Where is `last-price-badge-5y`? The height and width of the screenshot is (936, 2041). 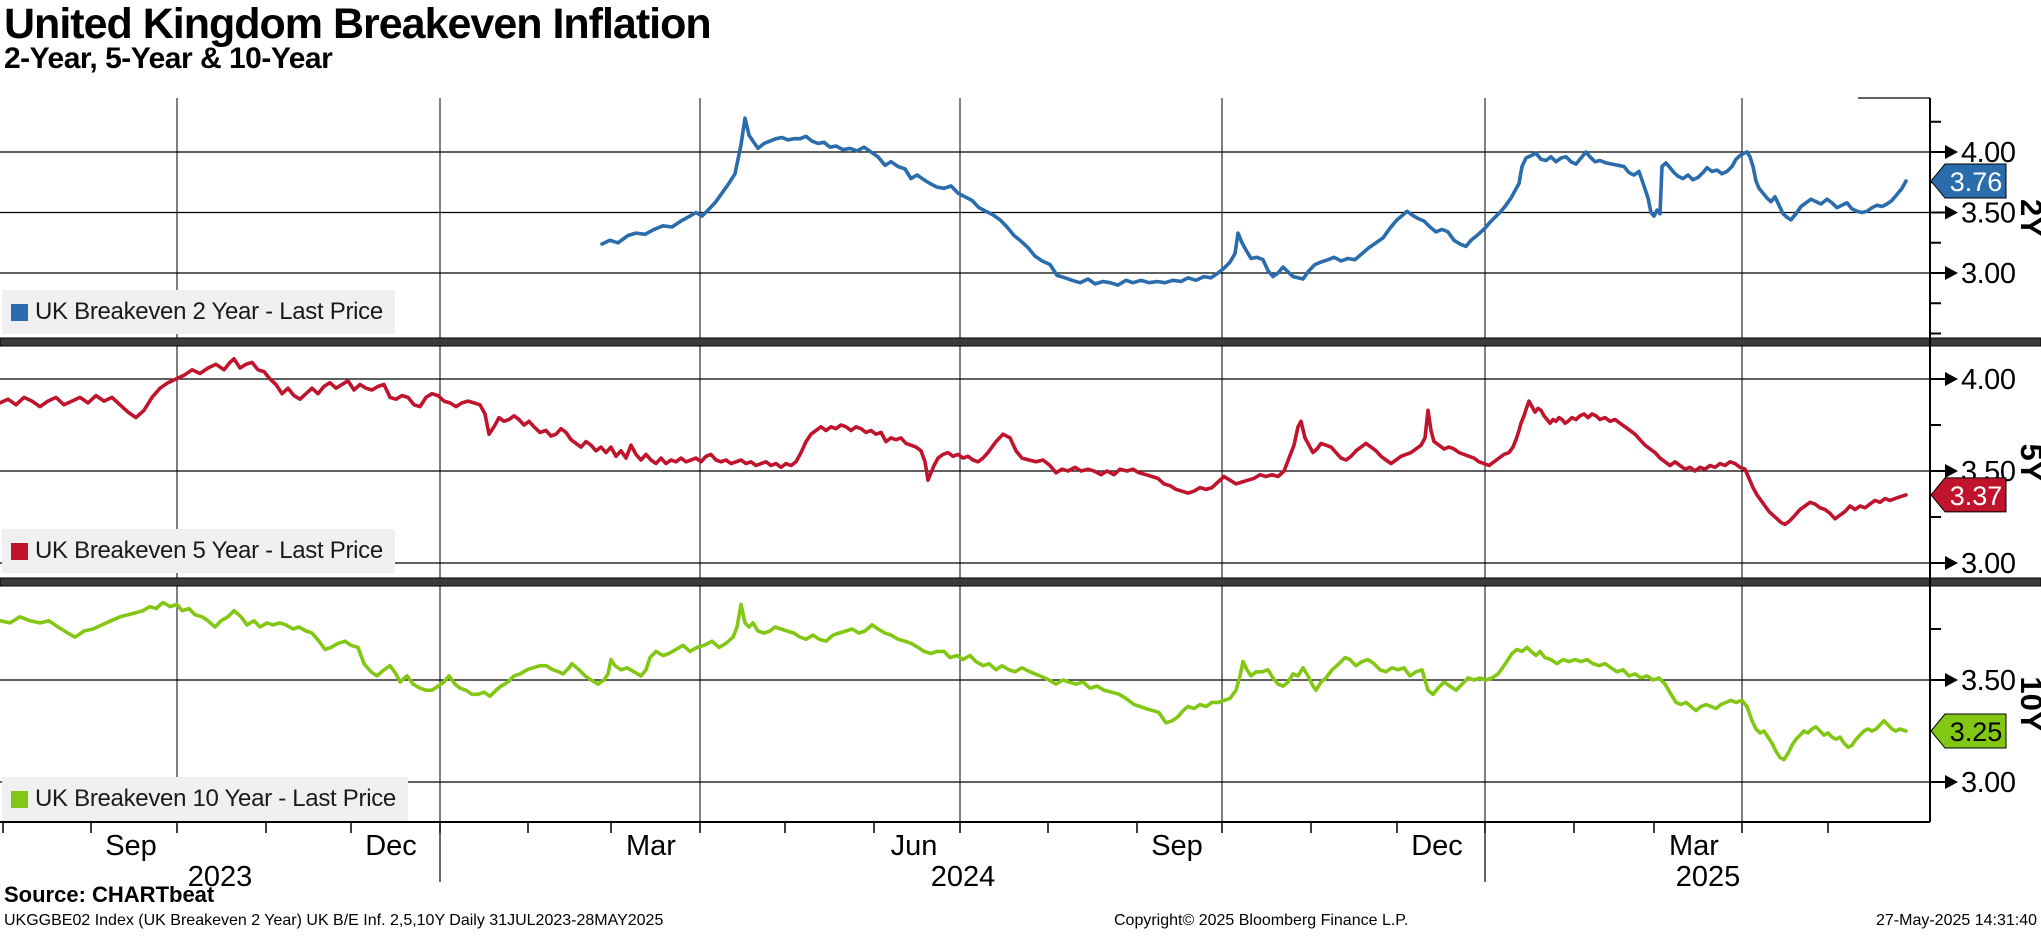 last-price-badge-5y is located at coordinates (1968, 495).